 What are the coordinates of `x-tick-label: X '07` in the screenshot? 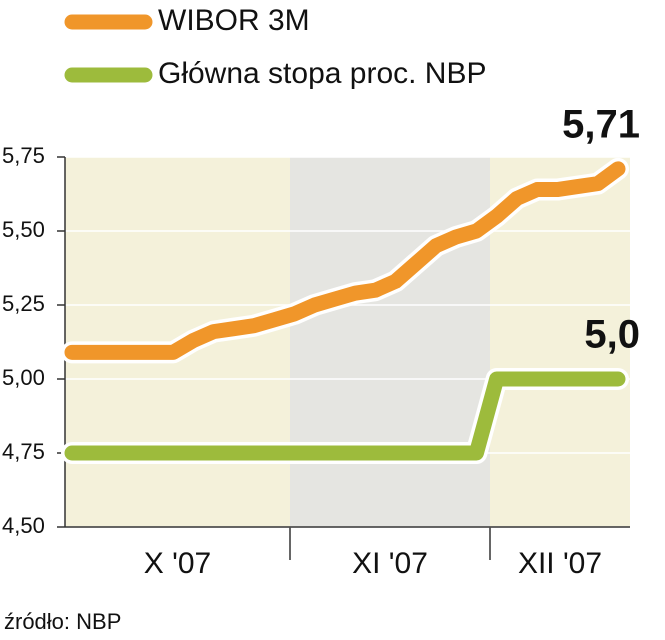 It's located at (177, 563).